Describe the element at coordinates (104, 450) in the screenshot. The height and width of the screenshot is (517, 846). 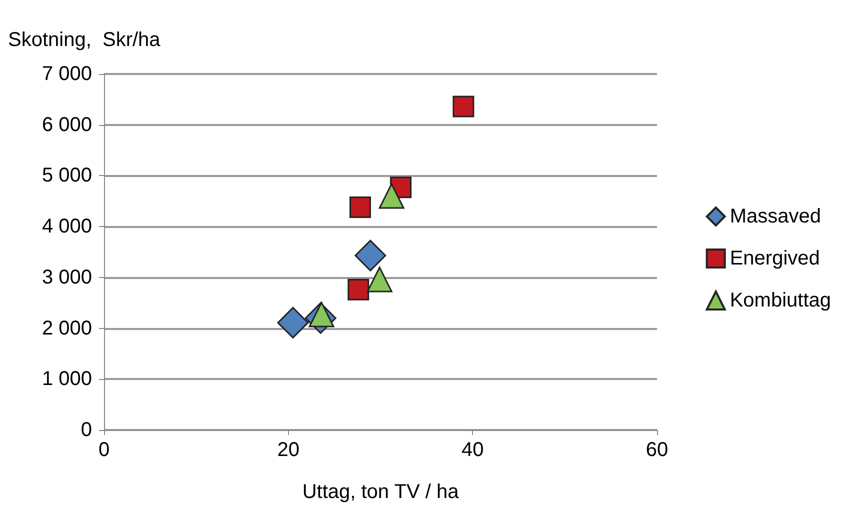
I see `x-tick-label: 0` at that location.